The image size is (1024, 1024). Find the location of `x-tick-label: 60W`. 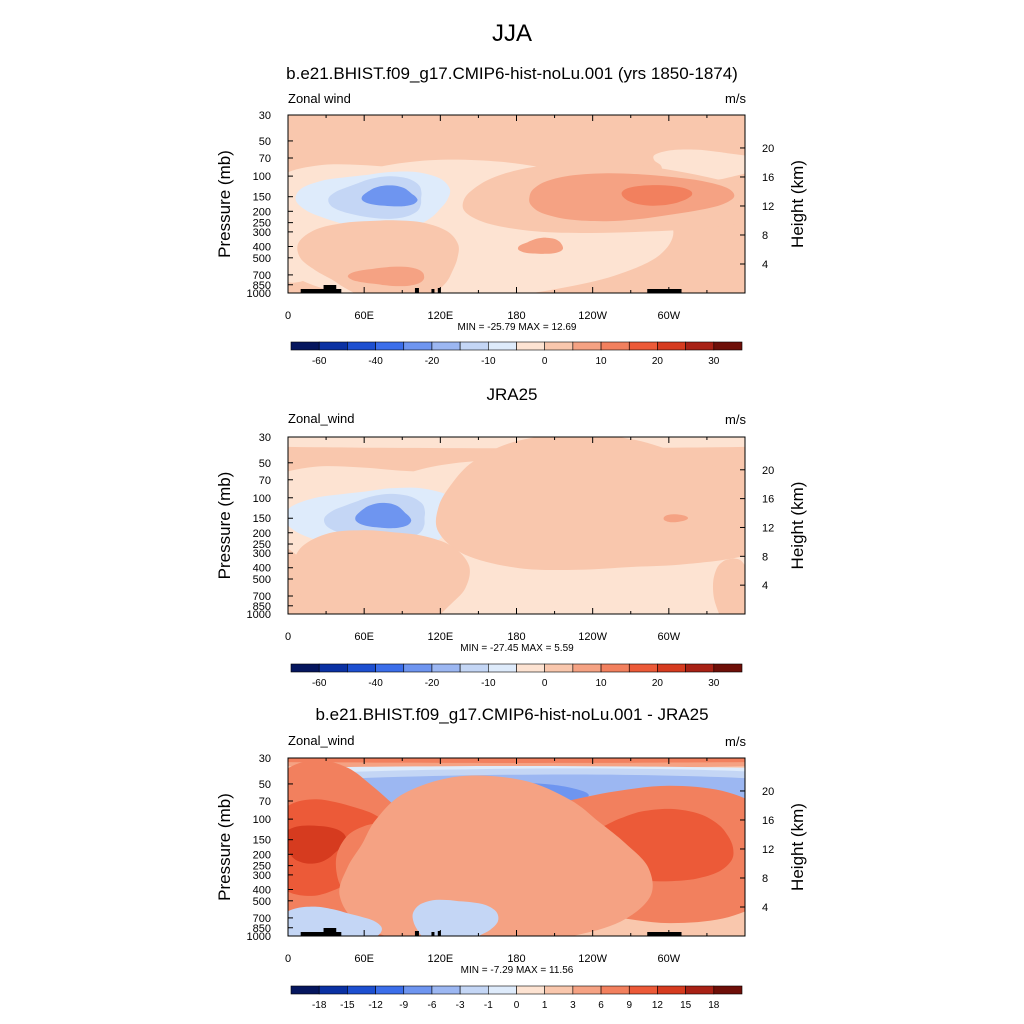

x-tick-label: 60W is located at coordinates (669, 637).